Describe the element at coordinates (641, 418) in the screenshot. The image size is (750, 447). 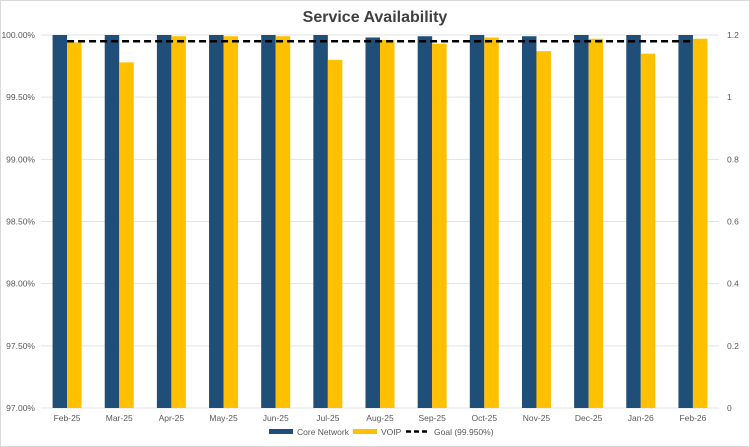
I see `x-tick-label: Jan-26` at that location.